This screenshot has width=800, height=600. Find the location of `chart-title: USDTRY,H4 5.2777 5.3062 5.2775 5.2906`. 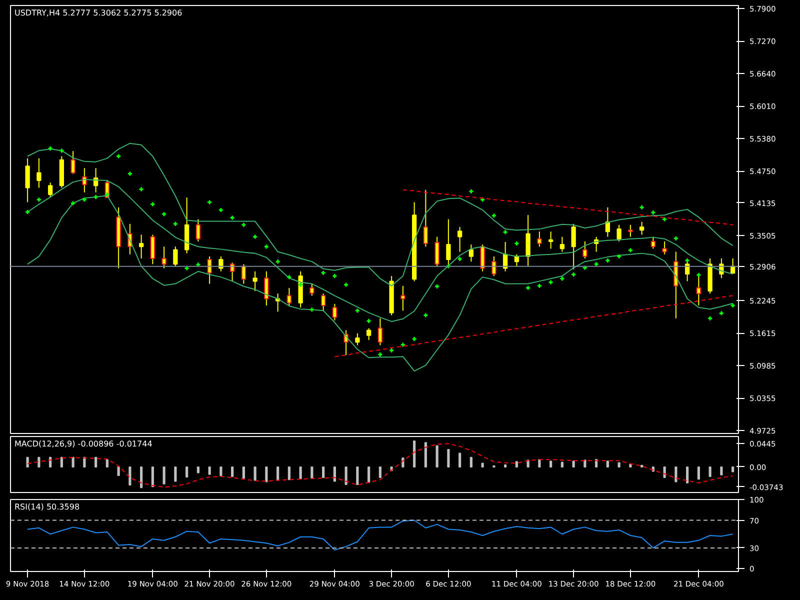

chart-title: USDTRY,H4 5.2777 5.3062 5.2775 5.2906 is located at coordinates (98, 13).